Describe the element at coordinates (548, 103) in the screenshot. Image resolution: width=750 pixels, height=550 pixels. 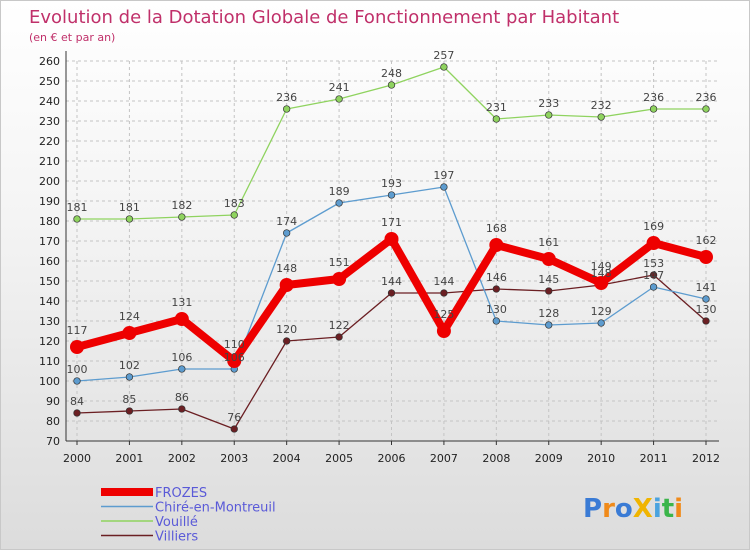
I see `data-label-vouill-: 233` at that location.